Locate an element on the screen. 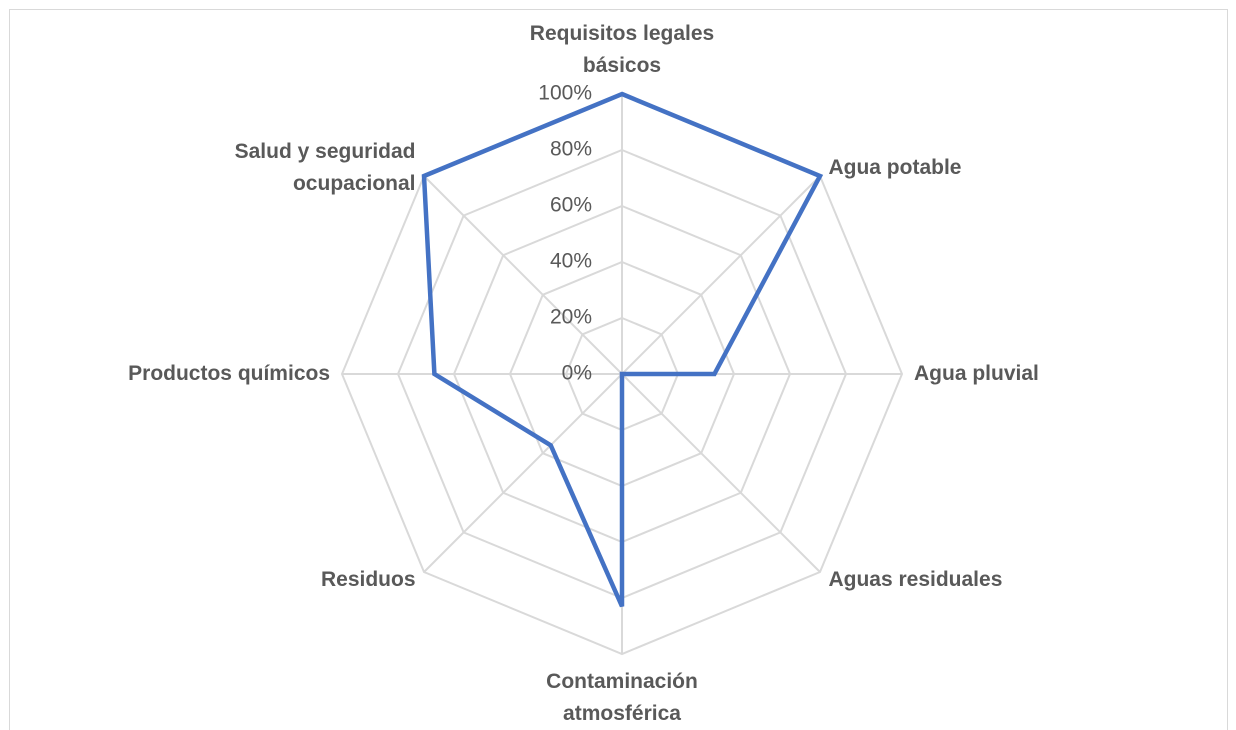  category-label: Agua pluvial is located at coordinates (976, 373).